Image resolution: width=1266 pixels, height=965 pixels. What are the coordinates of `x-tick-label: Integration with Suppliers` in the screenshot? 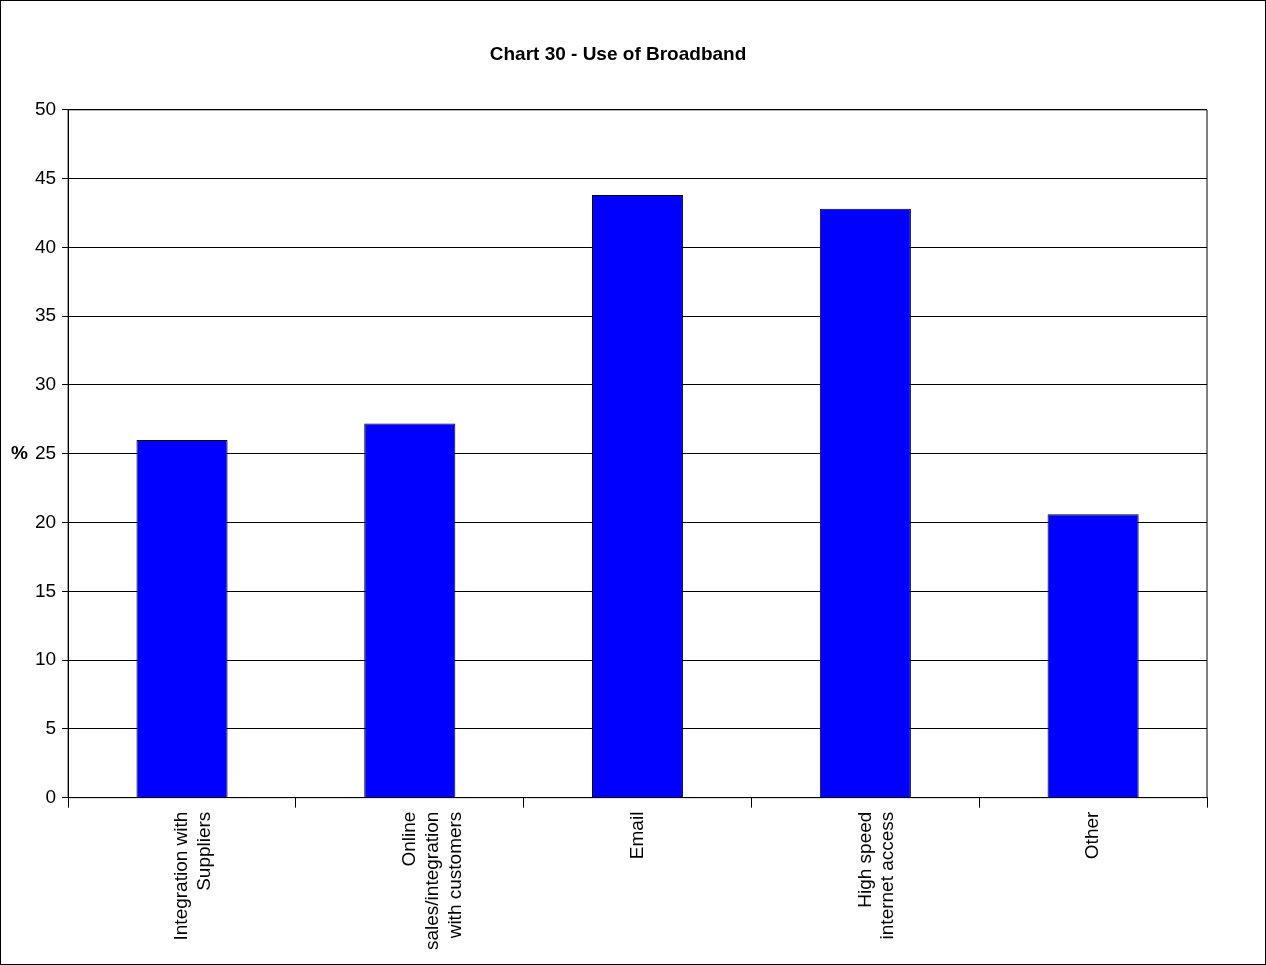 It's located at (192, 876).